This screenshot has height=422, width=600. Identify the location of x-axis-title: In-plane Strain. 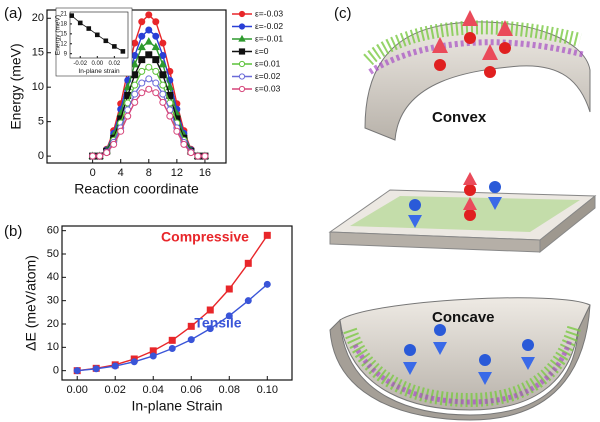
(176, 405).